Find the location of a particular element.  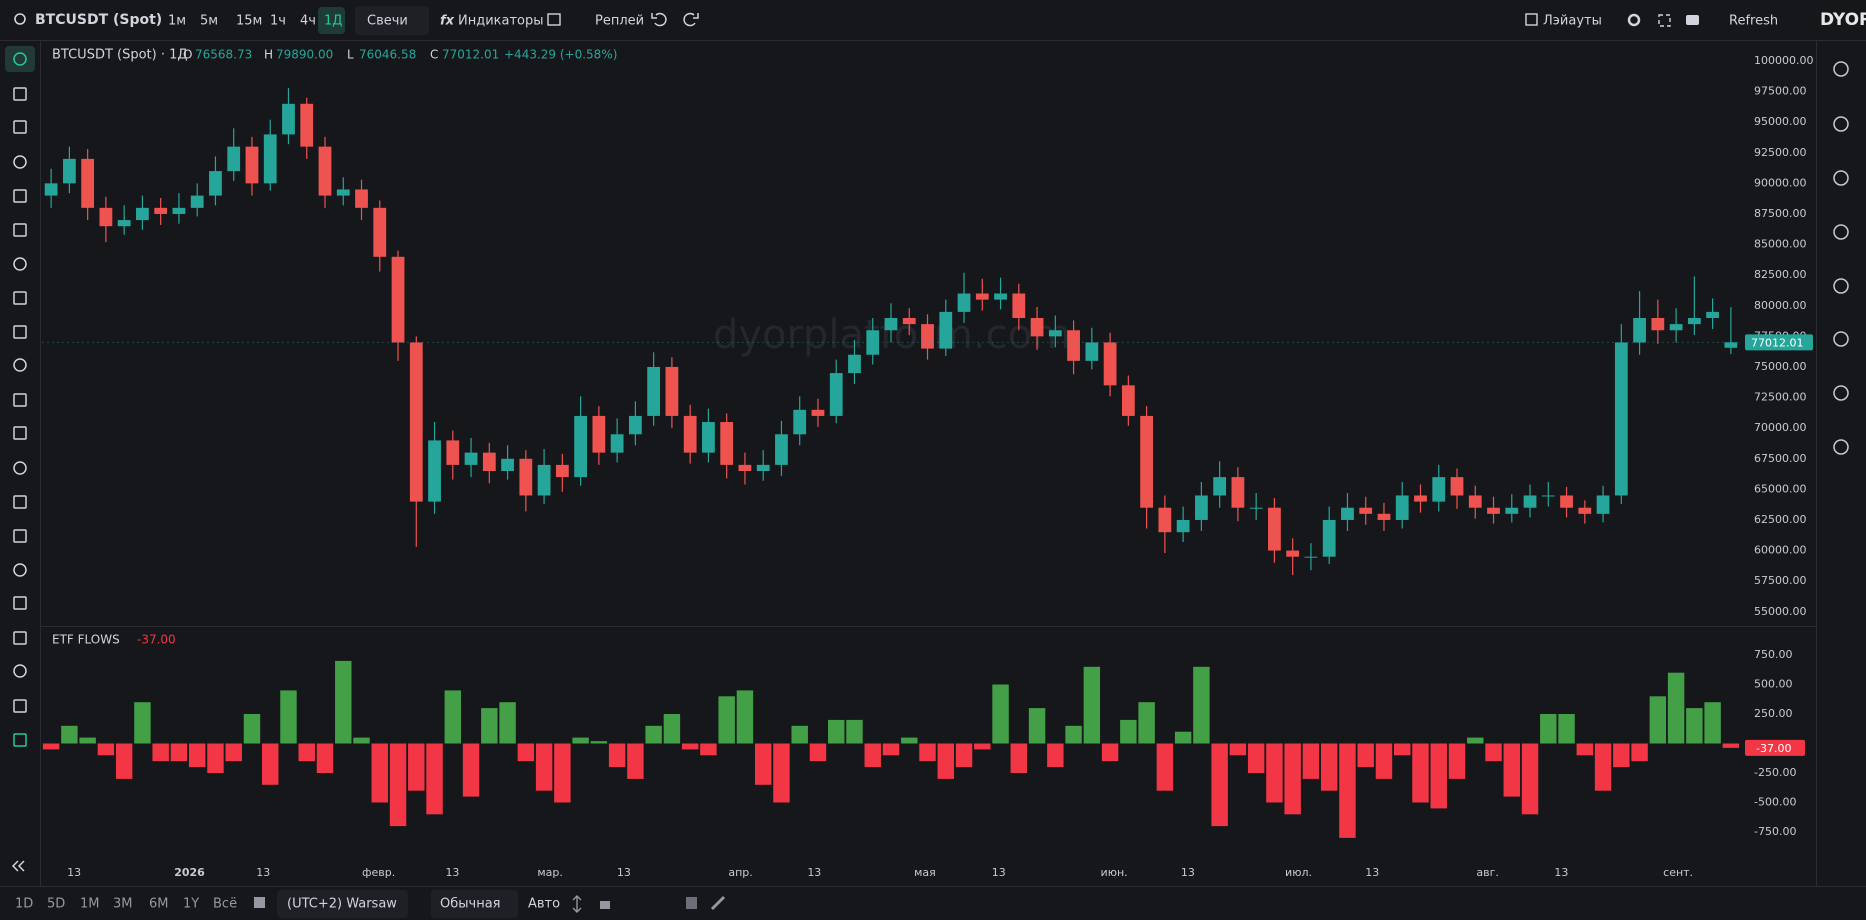

scale-mode: Обычная is located at coordinates (470, 904).